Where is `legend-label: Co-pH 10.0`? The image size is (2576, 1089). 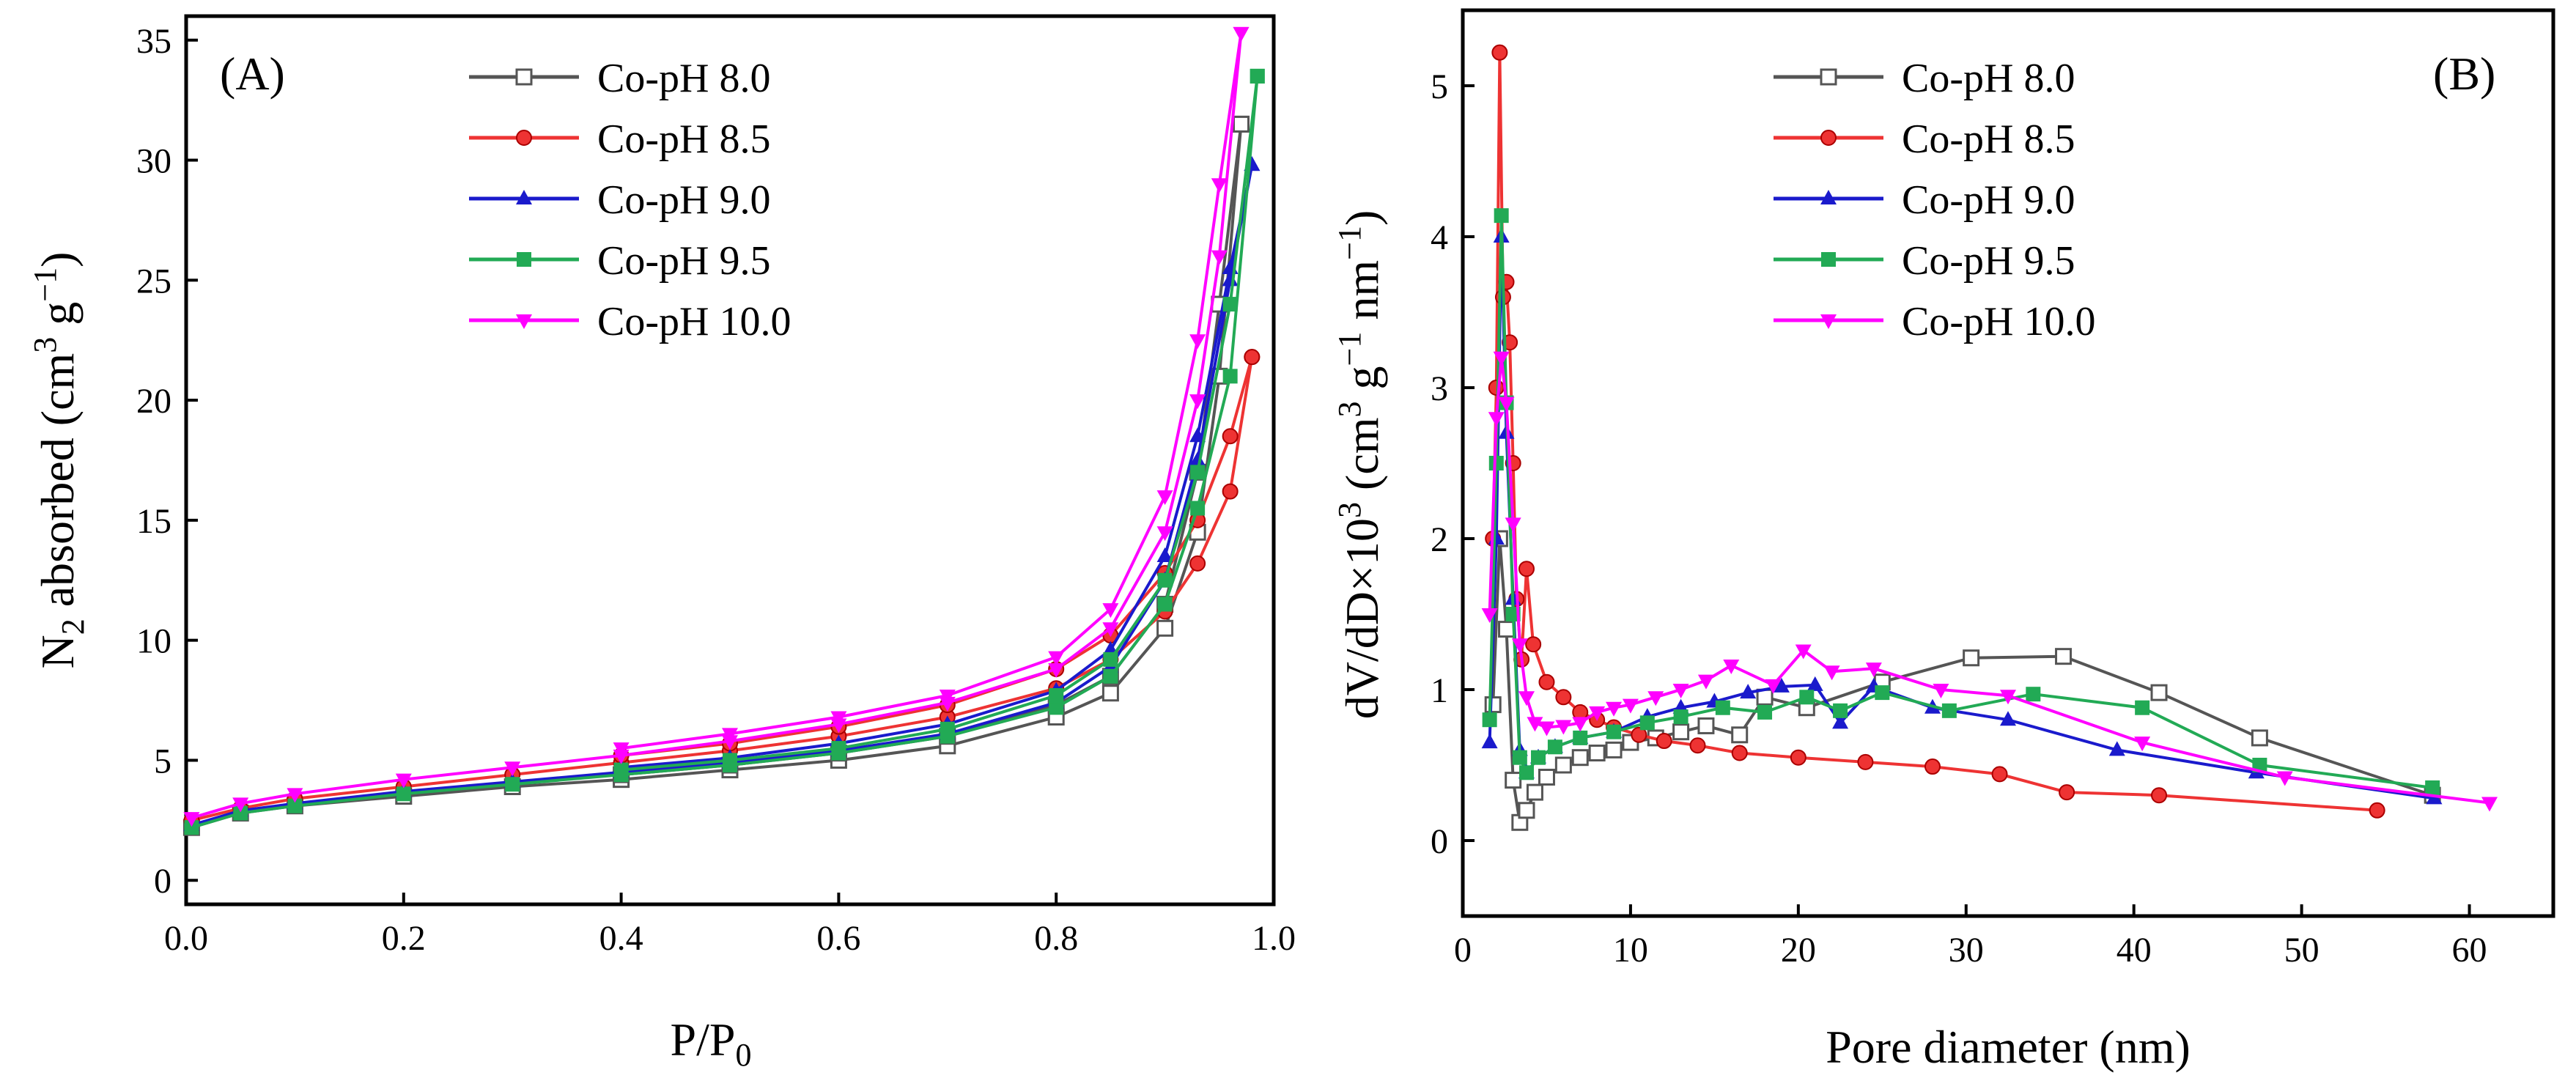 legend-label: Co-pH 10.0 is located at coordinates (694, 321).